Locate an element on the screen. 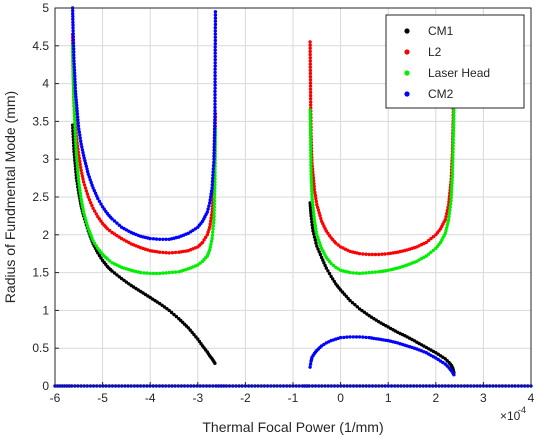 This screenshot has height=444, width=540. y-axis-label: Radius of Fundmental Mode (mm) is located at coordinates (10, 197).